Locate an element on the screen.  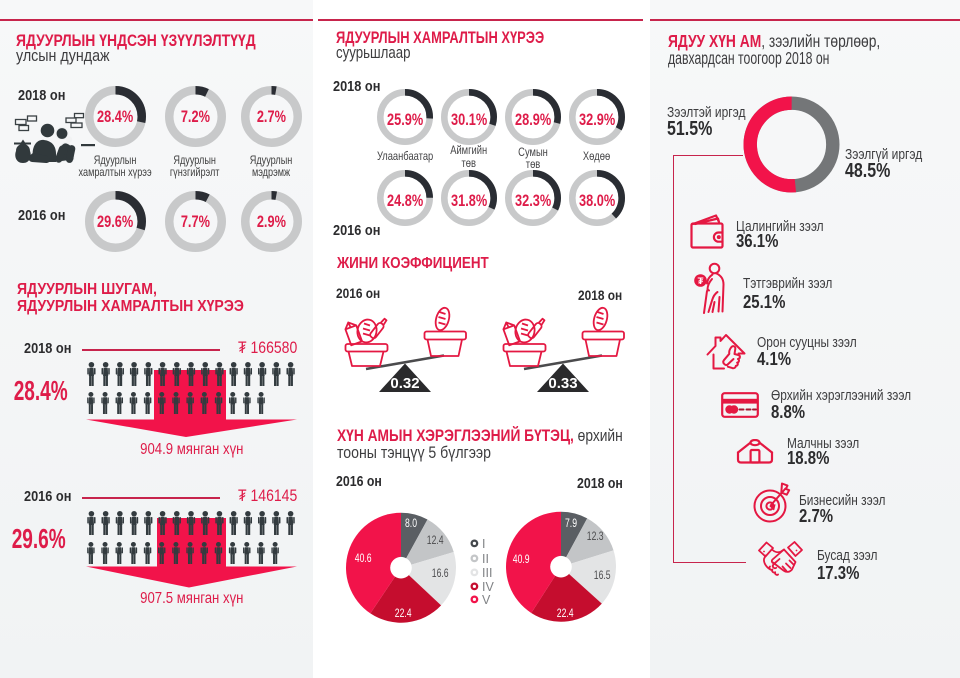
svg-text: 0.32 is located at coordinates (404, 383).